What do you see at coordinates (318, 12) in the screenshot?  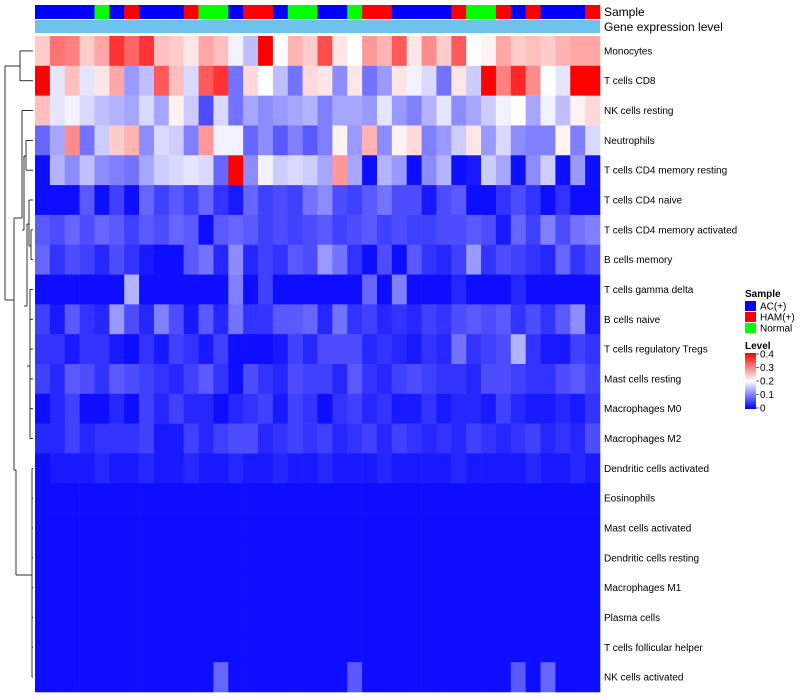 I see `sample-annotation-track` at bounding box center [318, 12].